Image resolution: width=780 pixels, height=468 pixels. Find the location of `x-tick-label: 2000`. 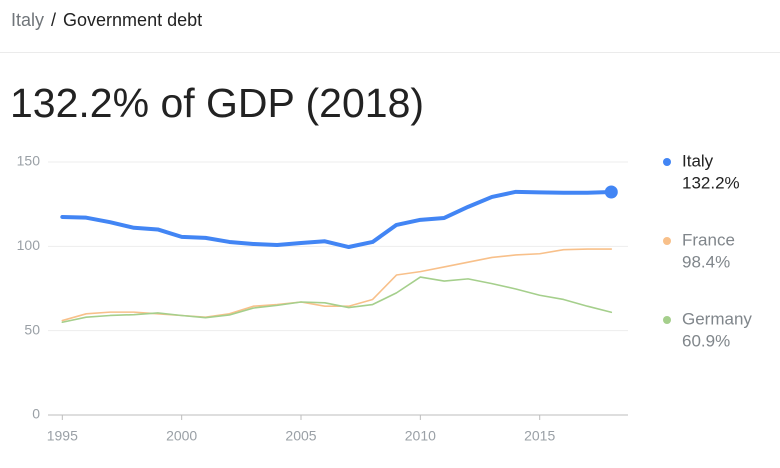

x-tick-label: 2000 is located at coordinates (181, 436).